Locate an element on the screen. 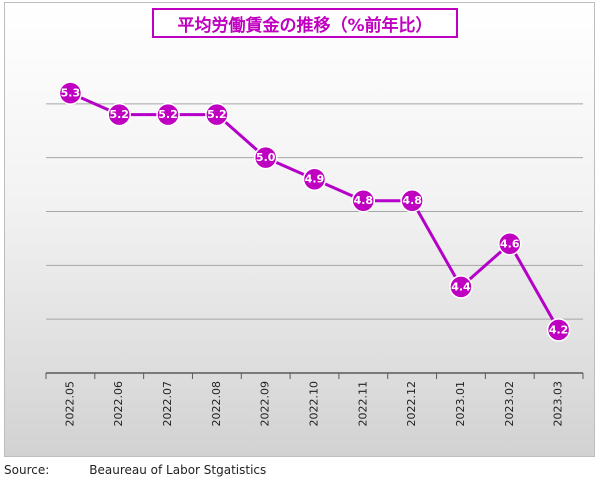  x-tick-label: 2023.02 is located at coordinates (509, 404).